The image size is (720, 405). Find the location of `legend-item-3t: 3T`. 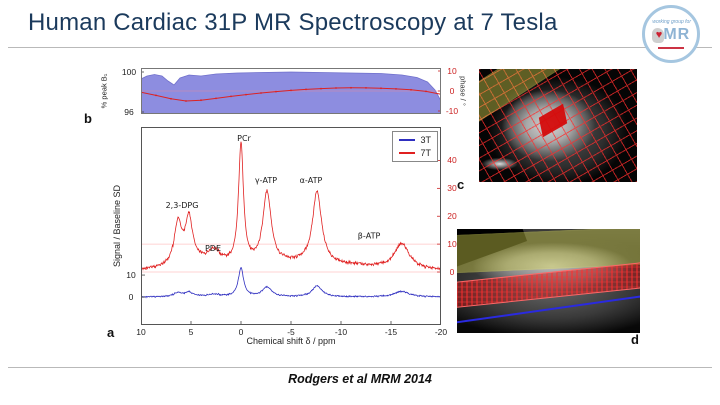

legend-item-3t: 3T is located at coordinates (415, 140).